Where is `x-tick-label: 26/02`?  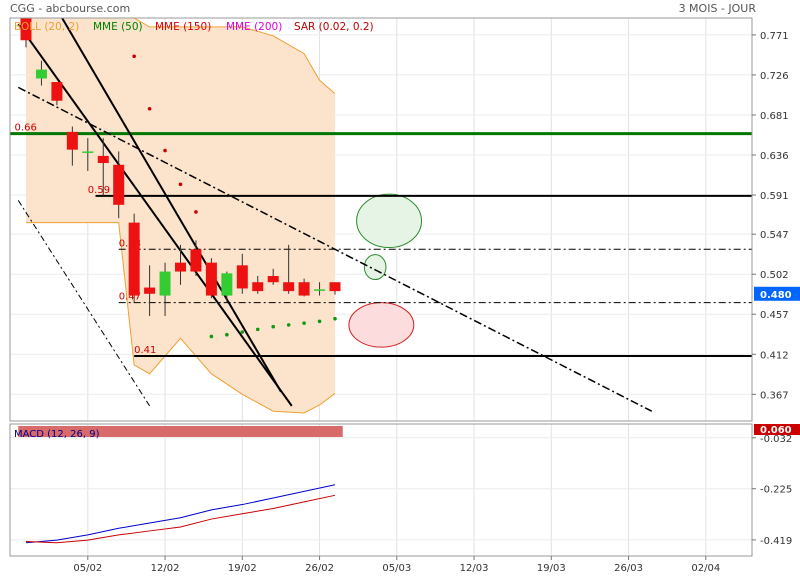
x-tick-label: 26/02 is located at coordinates (319, 568).